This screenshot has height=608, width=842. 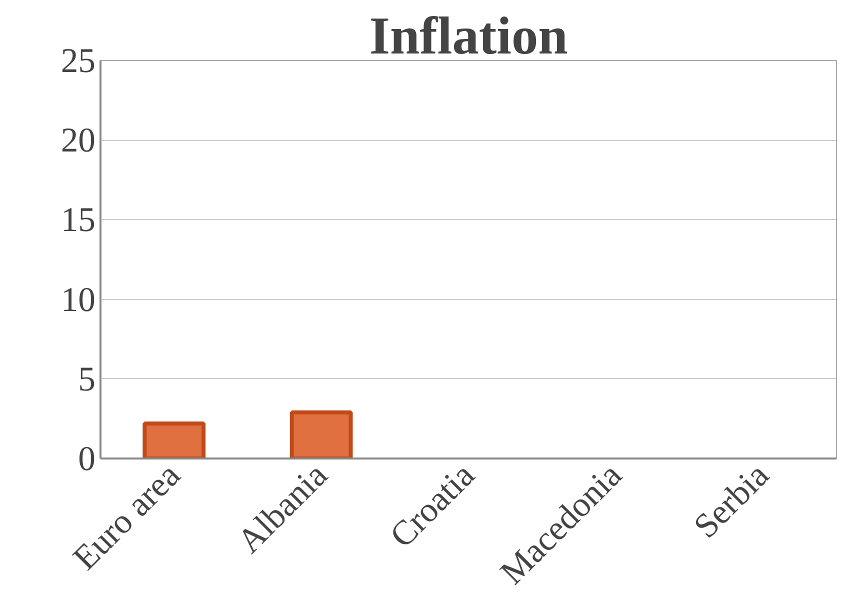 I want to click on y-tick-label: 0, so click(x=87, y=459).